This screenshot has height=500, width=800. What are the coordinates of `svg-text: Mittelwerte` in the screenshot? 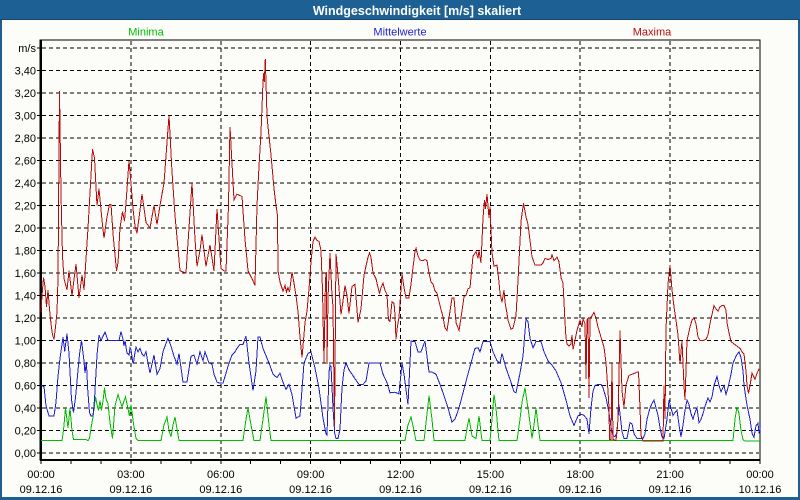 It's located at (399, 33).